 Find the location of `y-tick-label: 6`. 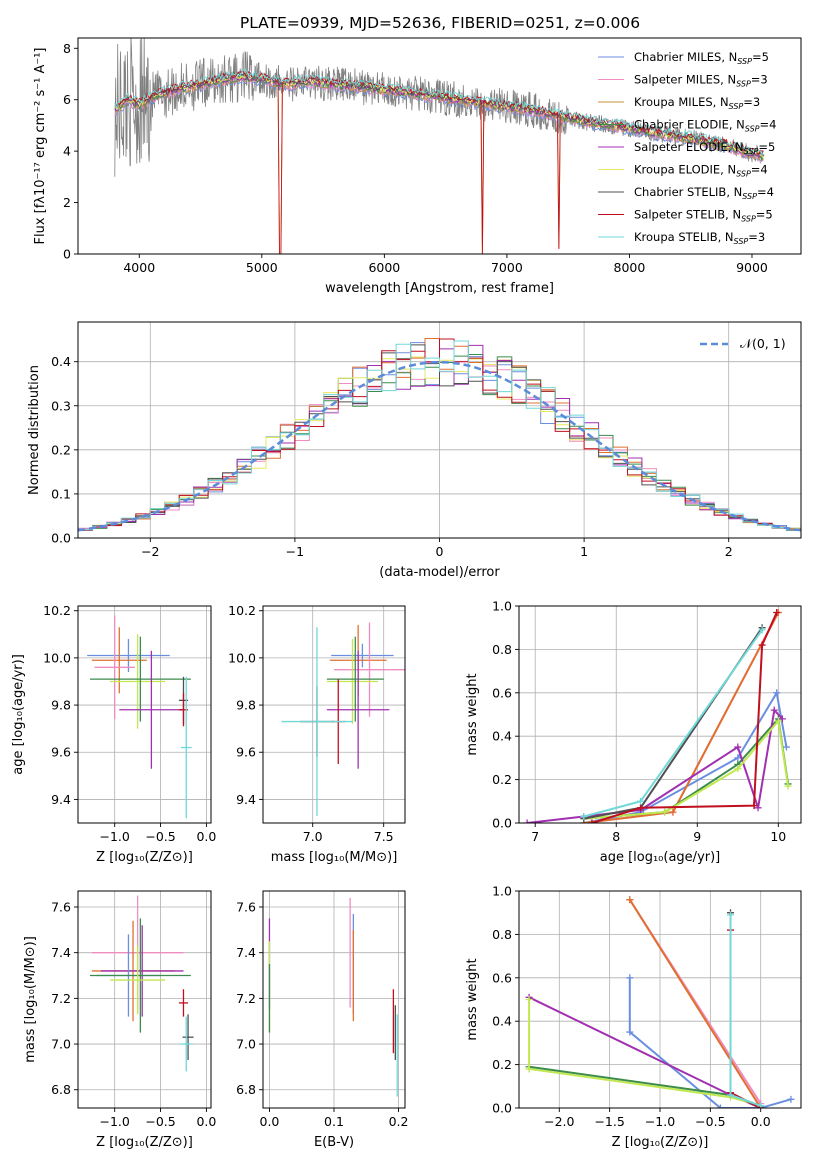

y-tick-label: 6 is located at coordinates (67, 99).